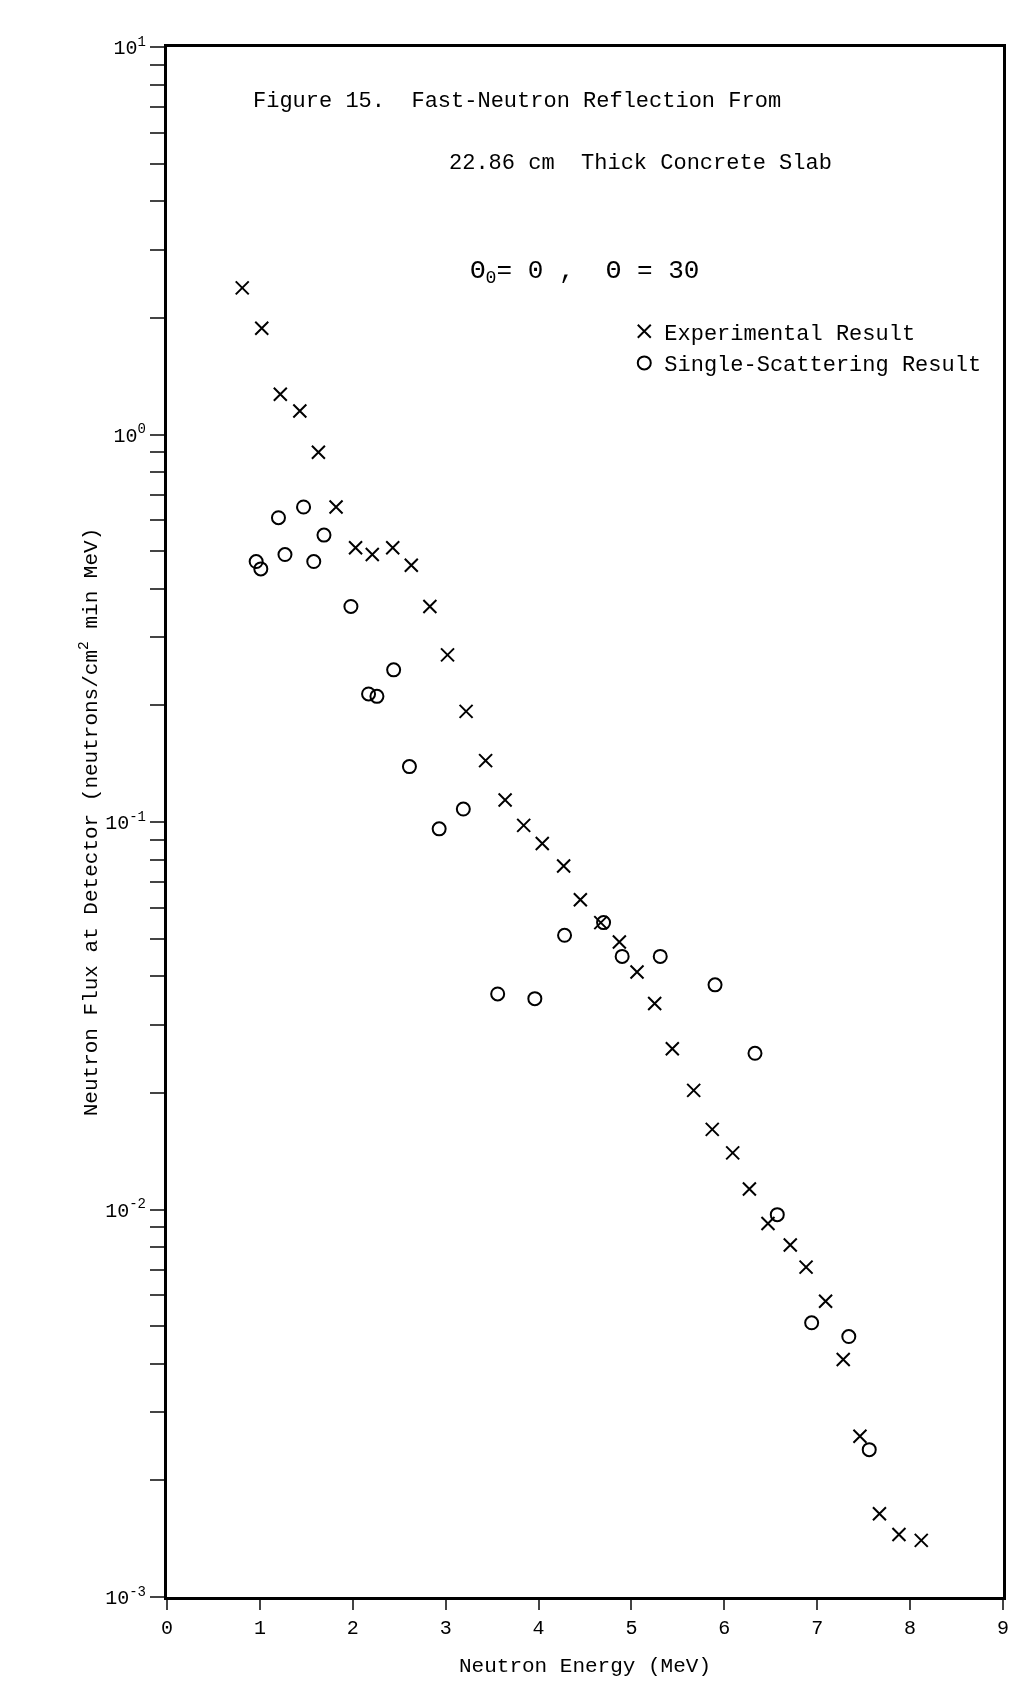 This screenshot has height=1687, width=1033. I want to click on y-tick-label: 10$^{-1}$, so click(125, 821).